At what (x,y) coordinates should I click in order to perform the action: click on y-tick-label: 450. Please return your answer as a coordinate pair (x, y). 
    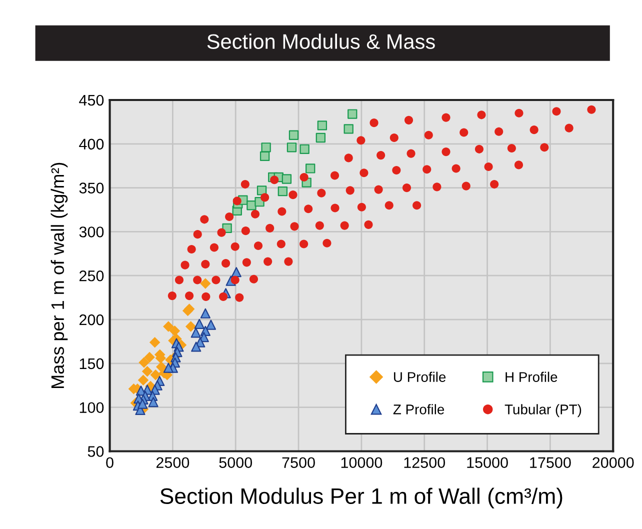
    Looking at the image, I should click on (91, 100).